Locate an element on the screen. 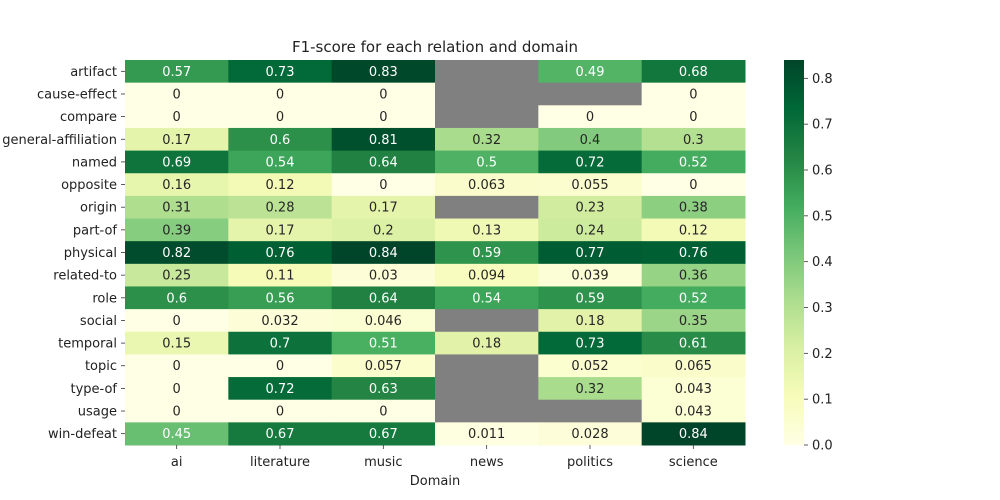 Image resolution: width=1000 pixels, height=500 pixels. cell-value-label: 0.45 is located at coordinates (176, 434).